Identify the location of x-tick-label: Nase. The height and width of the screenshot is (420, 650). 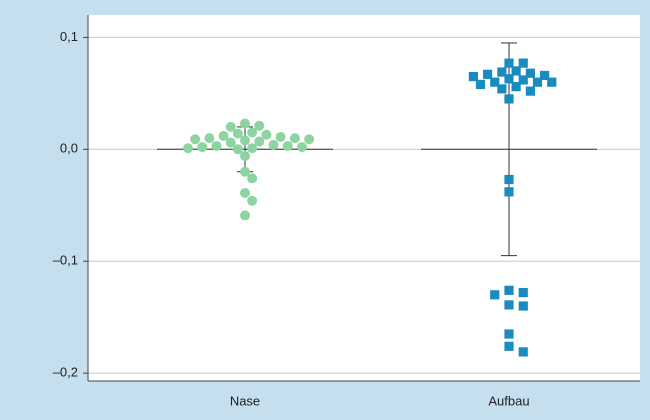
(245, 400).